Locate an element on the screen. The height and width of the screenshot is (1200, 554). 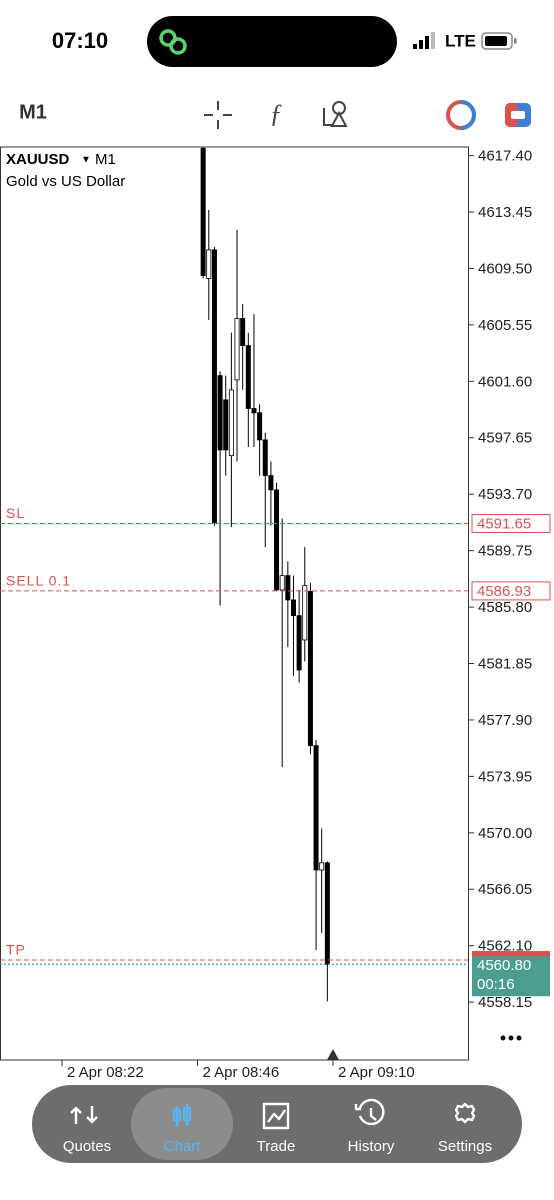
objects-button is located at coordinates (335, 114).